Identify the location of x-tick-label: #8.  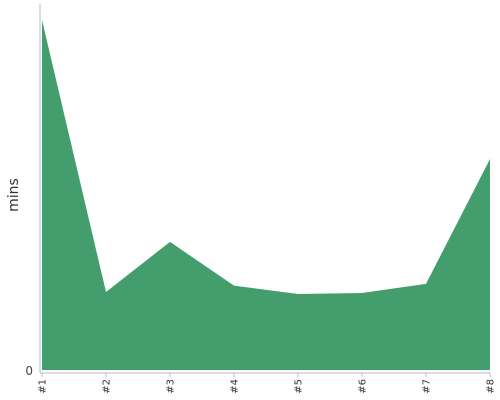
(491, 386).